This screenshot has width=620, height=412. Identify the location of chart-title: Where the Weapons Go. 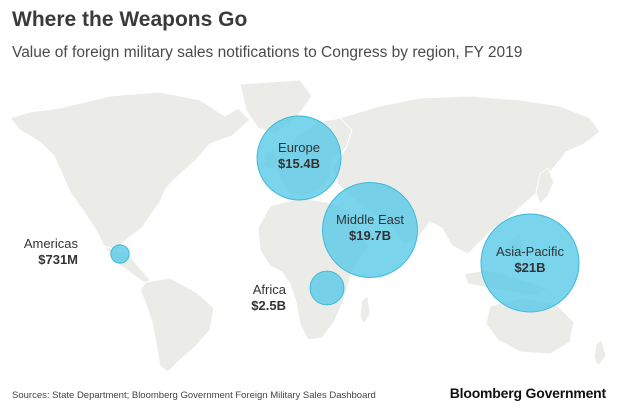
(130, 19).